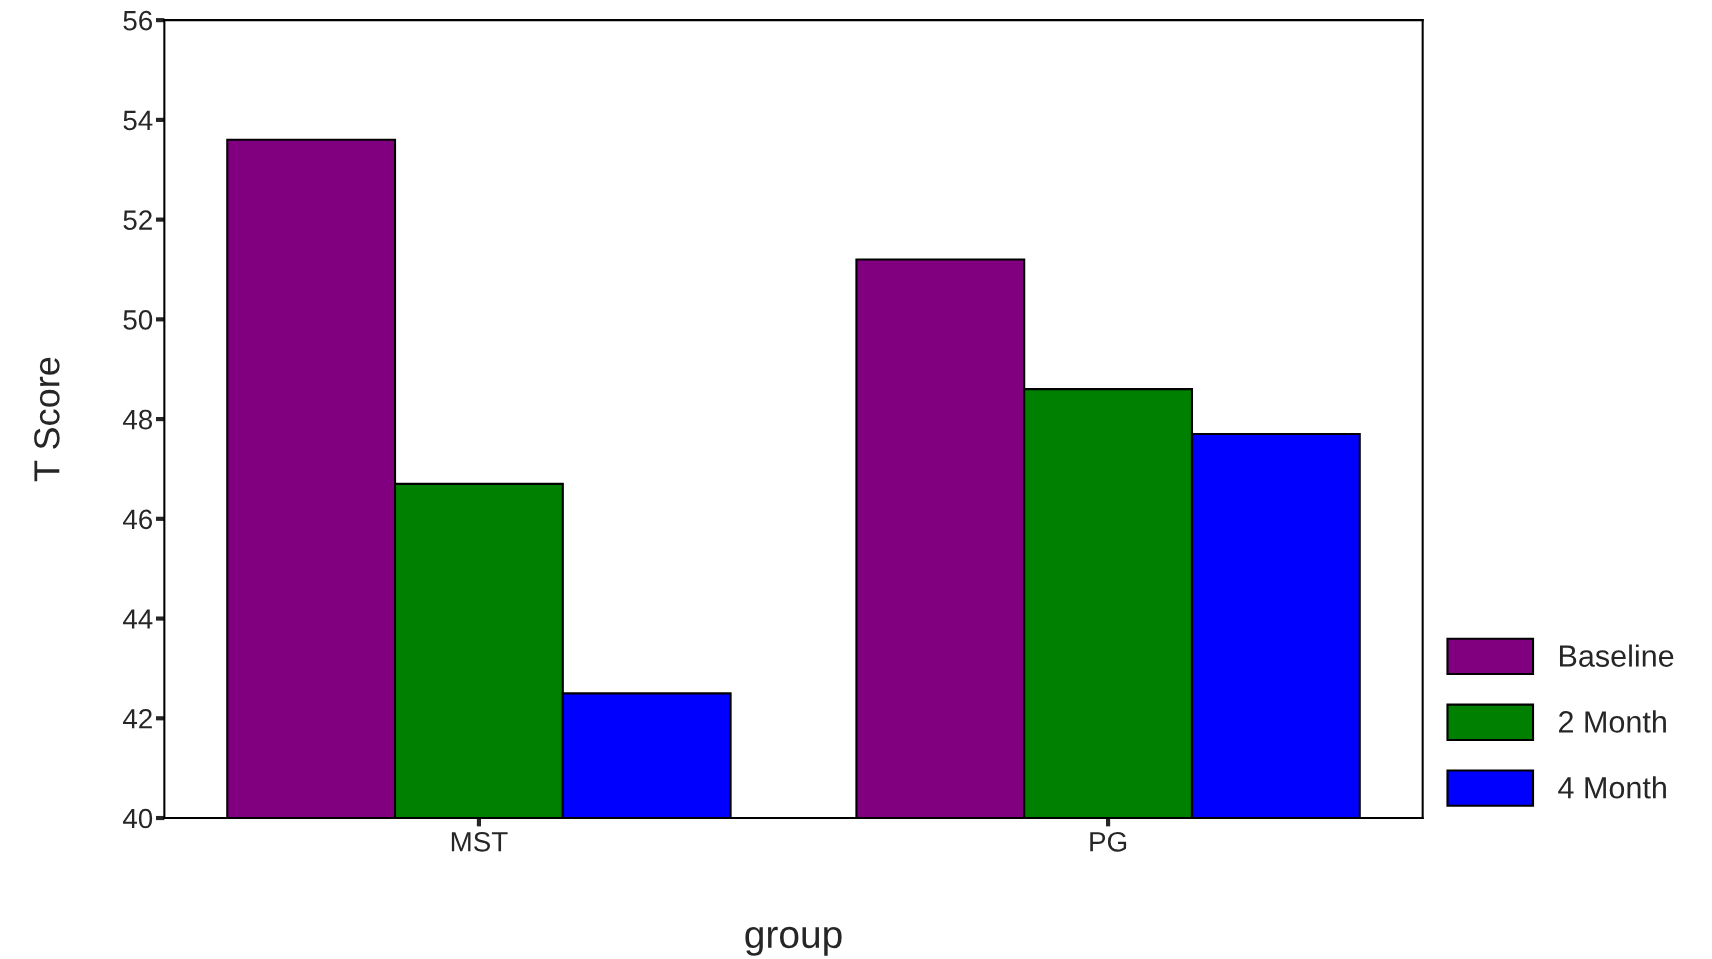 The image size is (1712, 959). I want to click on x-tick-label: PG, so click(1108, 841).